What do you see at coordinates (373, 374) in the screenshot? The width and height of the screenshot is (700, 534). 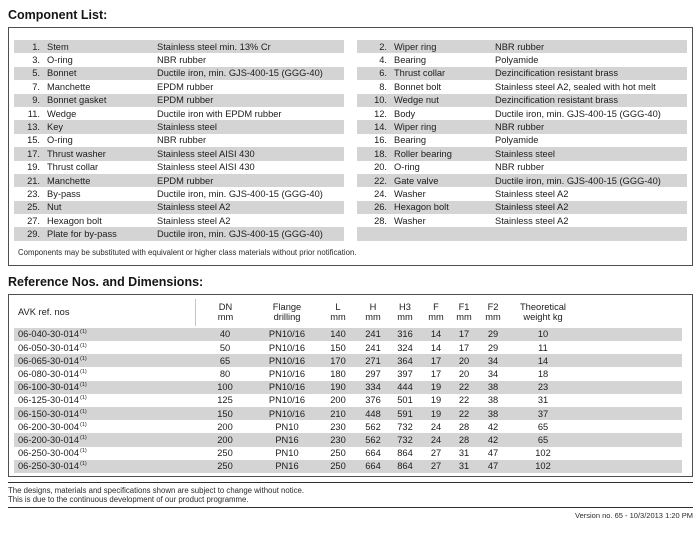 I see `dimension-value: 297` at bounding box center [373, 374].